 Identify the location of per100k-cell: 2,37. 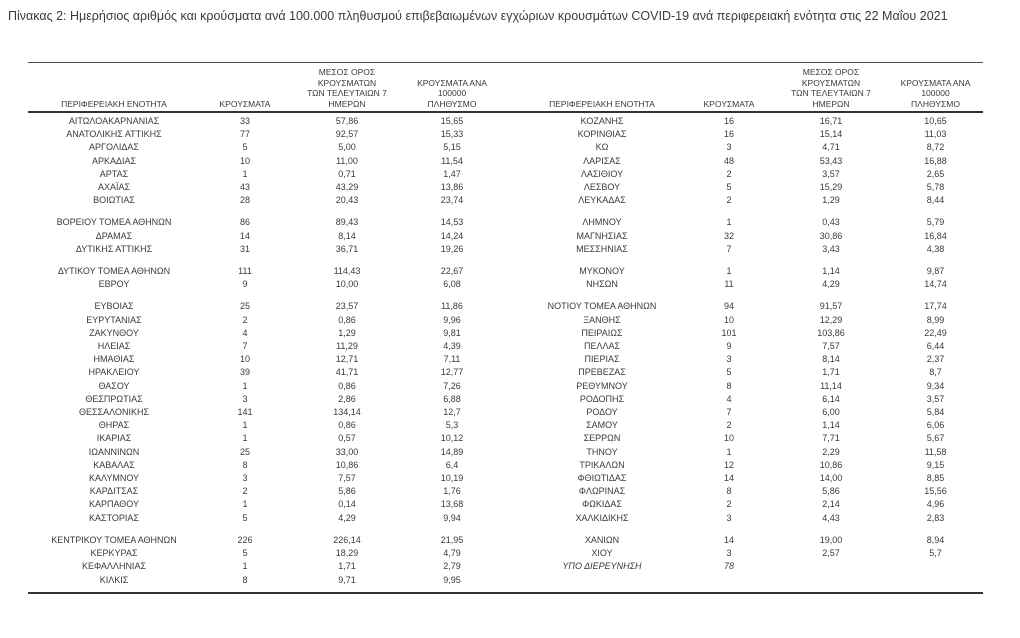
(935, 359).